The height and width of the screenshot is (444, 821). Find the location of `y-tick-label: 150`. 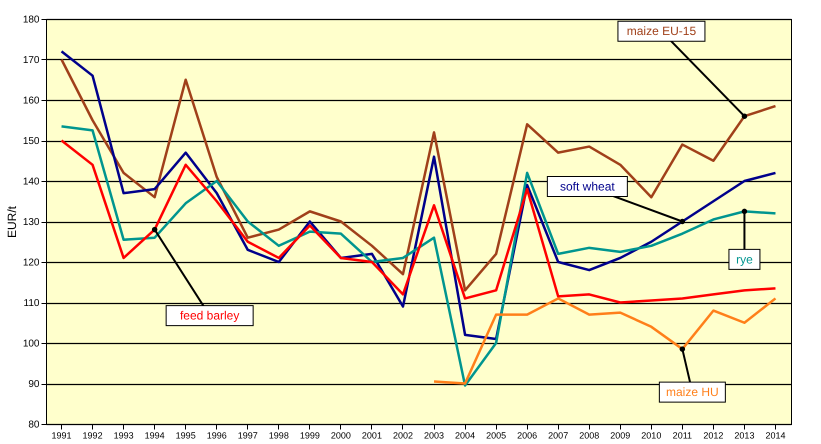

y-tick-label: 150 is located at coordinates (31, 141).